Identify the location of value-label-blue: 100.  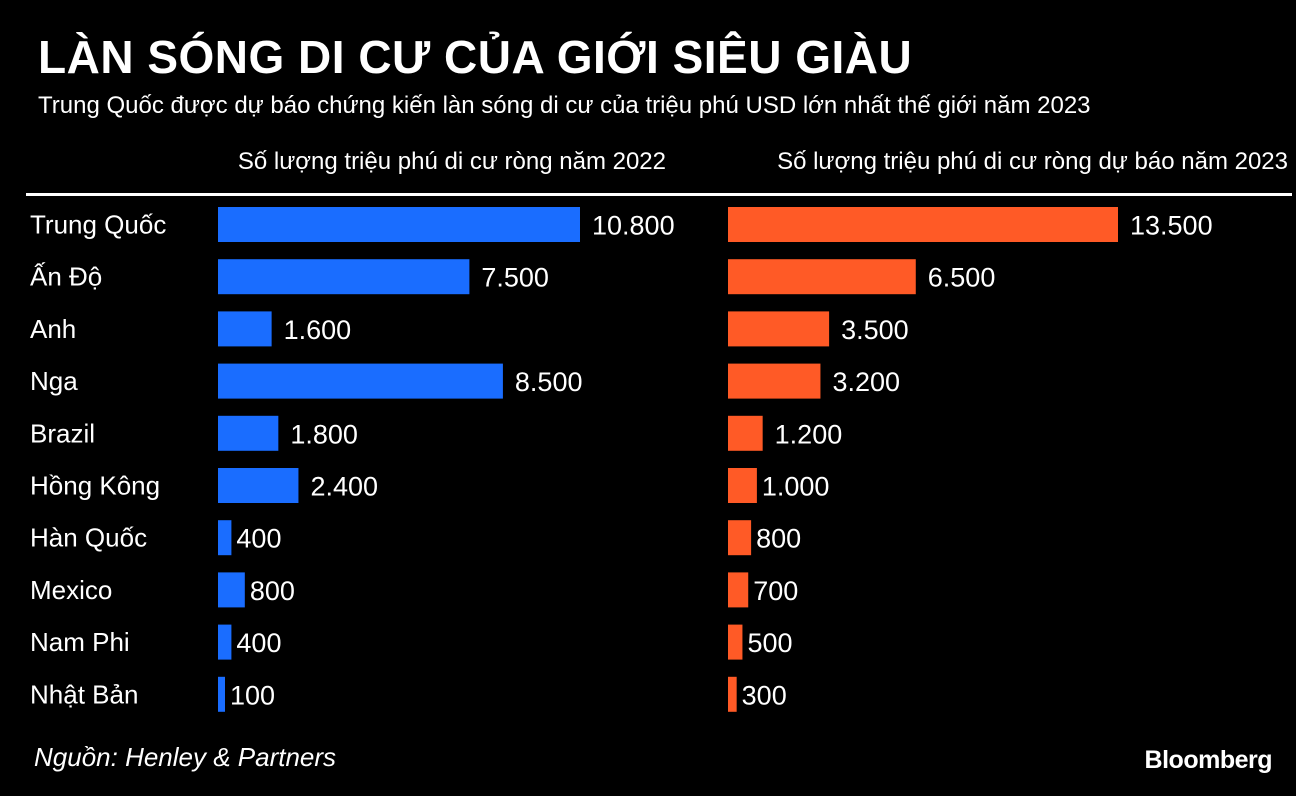
(252, 695).